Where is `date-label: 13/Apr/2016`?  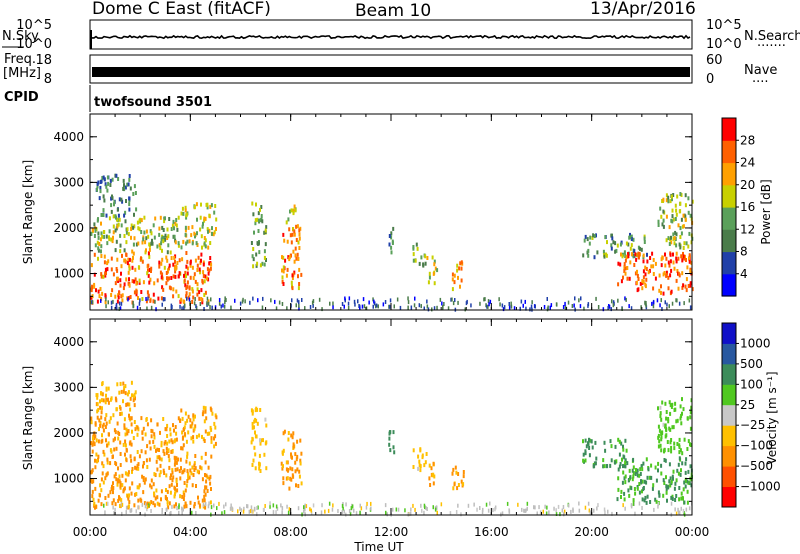
date-label: 13/Apr/2016 is located at coordinates (643, 9).